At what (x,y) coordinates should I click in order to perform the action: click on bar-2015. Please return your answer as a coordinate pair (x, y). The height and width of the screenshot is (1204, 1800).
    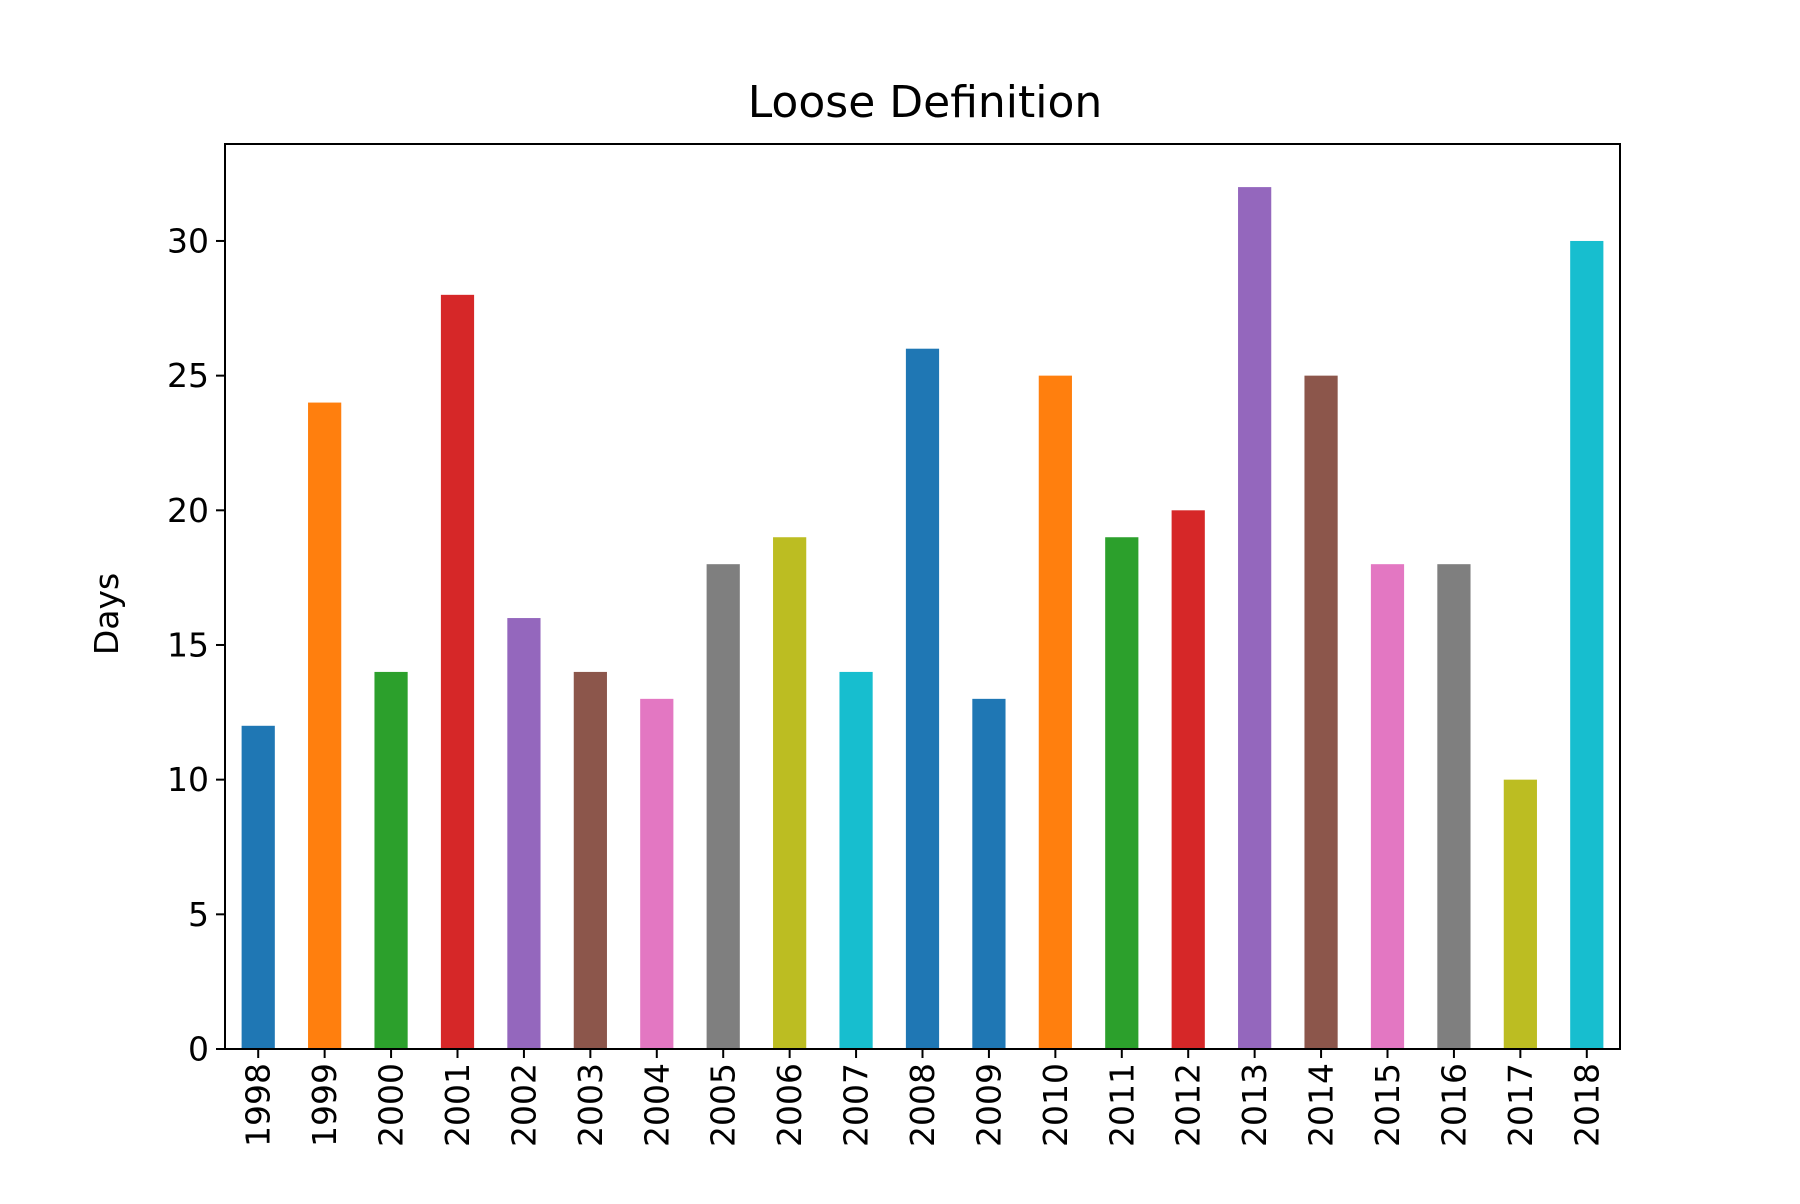
    Looking at the image, I should click on (1387, 806).